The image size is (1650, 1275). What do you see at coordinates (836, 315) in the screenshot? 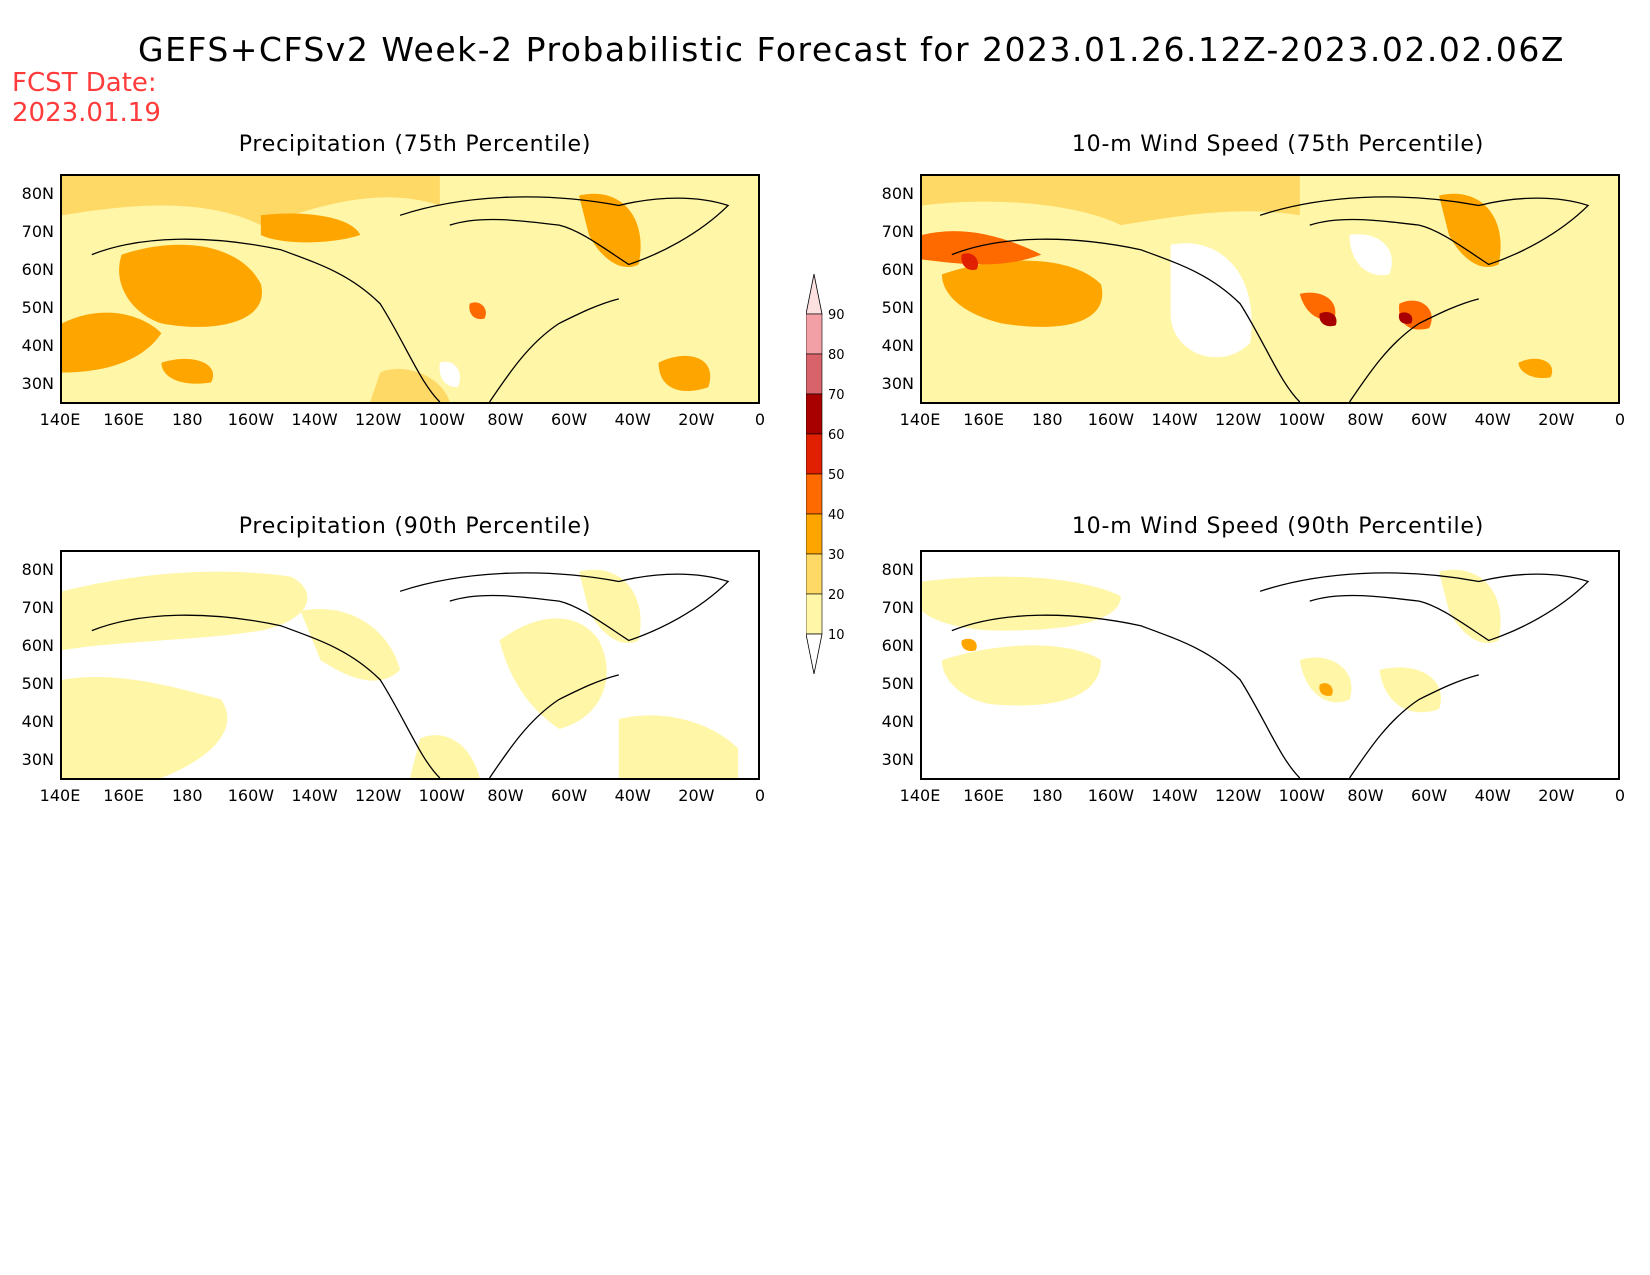
I see `colorbar-label: 90` at bounding box center [836, 315].